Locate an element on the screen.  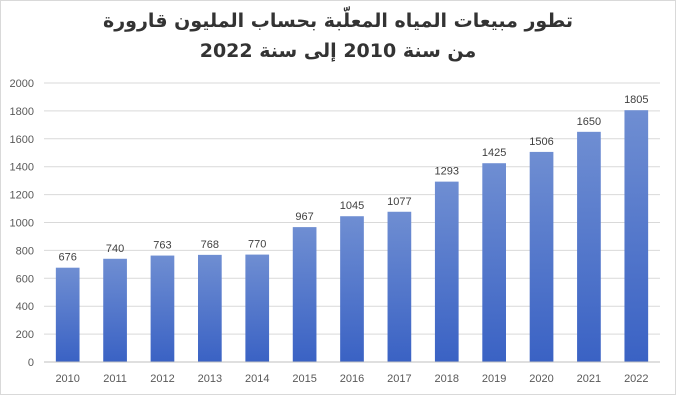
data-label-2019: 1425 is located at coordinates (494, 153).